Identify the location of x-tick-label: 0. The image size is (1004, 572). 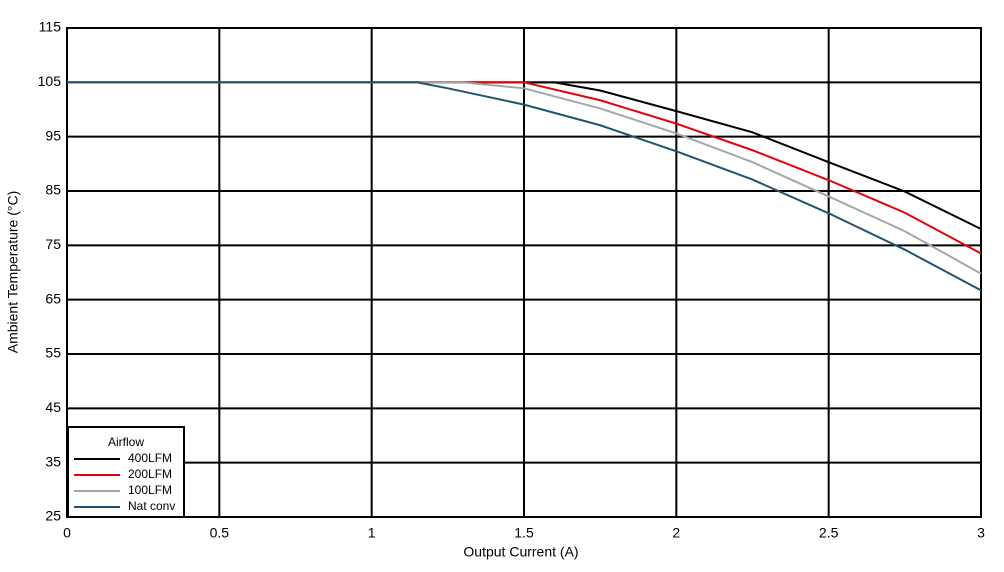
(67, 533).